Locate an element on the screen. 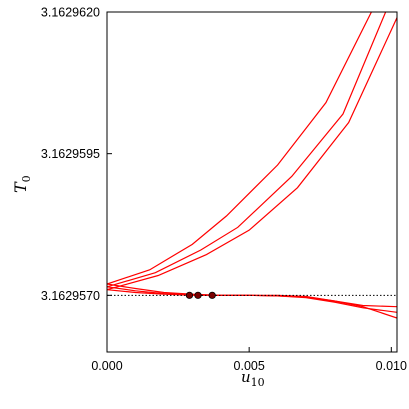 This screenshot has width=409, height=409. y-axis-label: T0 is located at coordinates (22, 184).